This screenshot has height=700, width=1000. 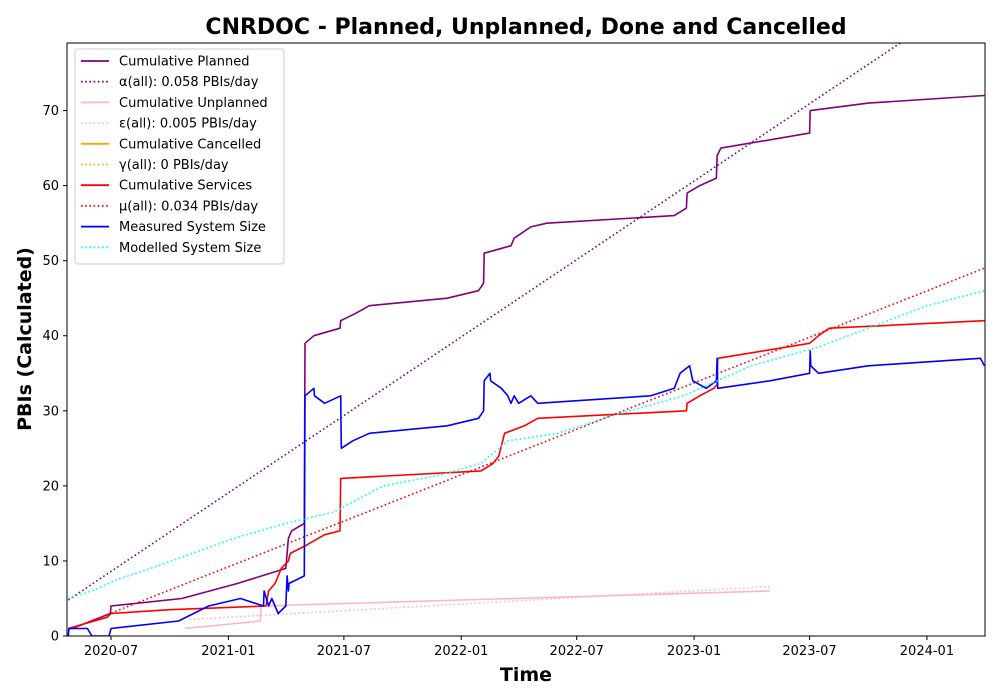 I want to click on x-tick-label: 2022-07, so click(x=577, y=651).